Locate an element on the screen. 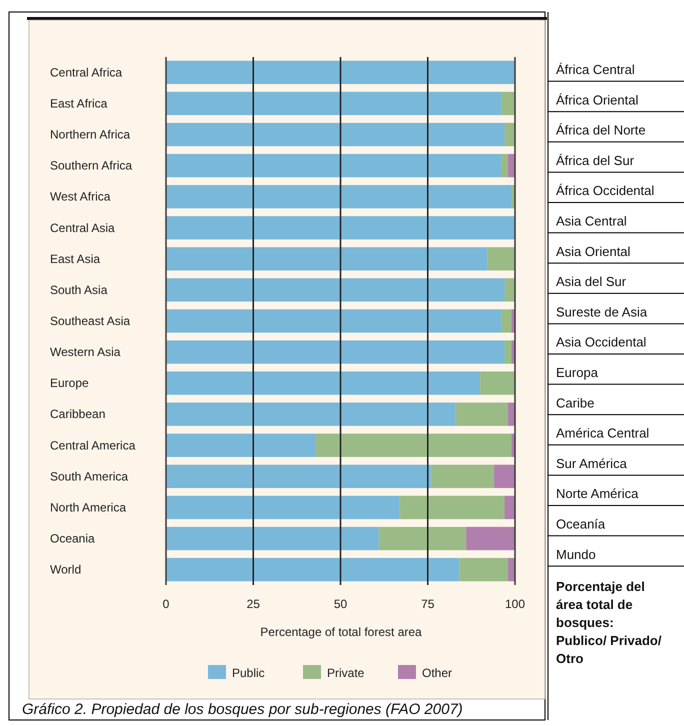 The height and width of the screenshot is (726, 684). text: Sur América is located at coordinates (592, 463).